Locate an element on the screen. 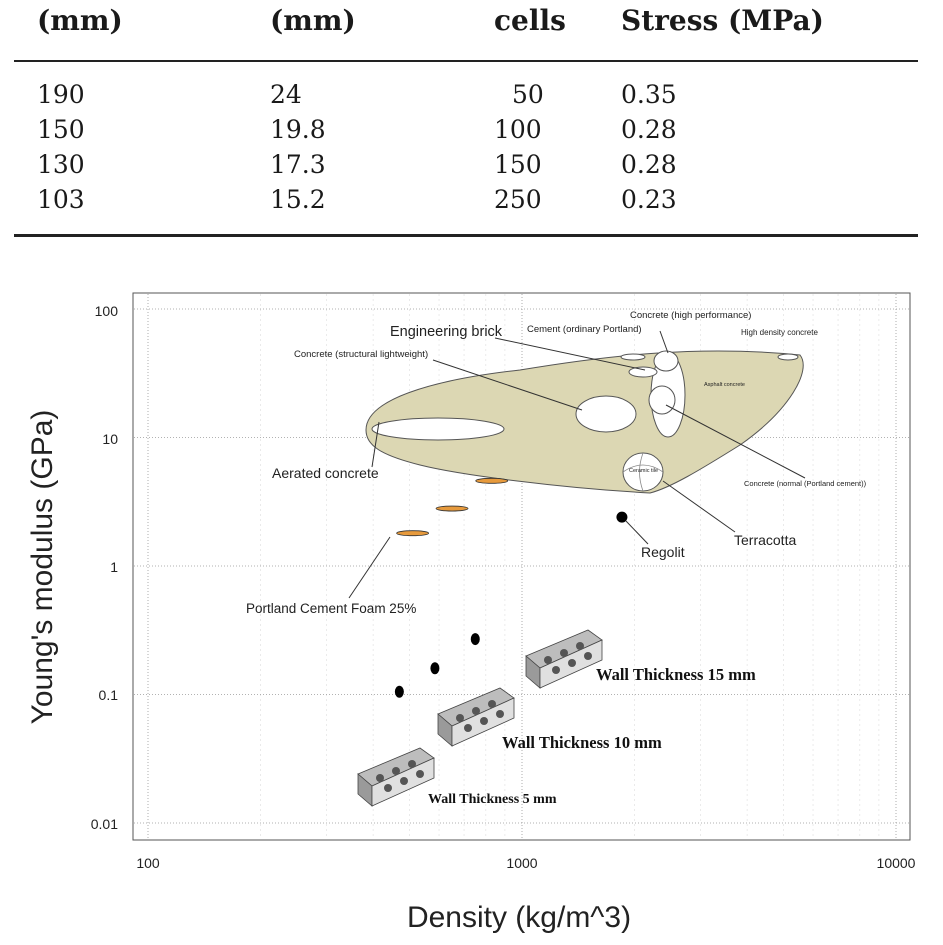  foam-series is located at coordinates (452, 507).